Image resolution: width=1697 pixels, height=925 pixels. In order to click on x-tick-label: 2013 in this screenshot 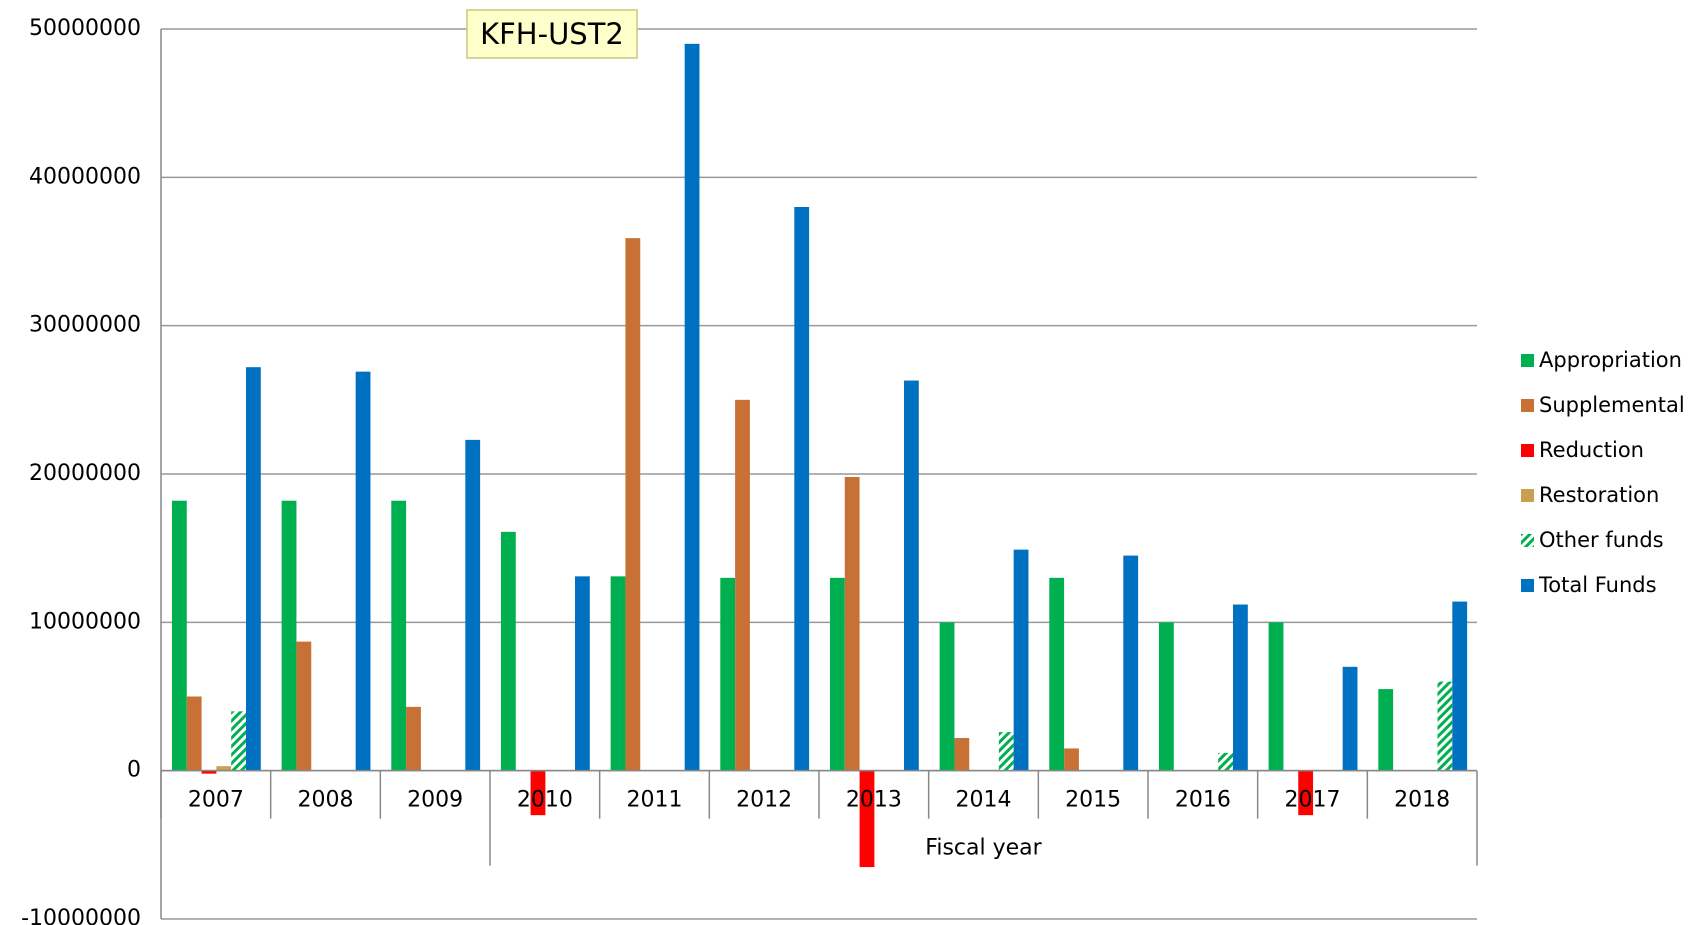, I will do `click(874, 800)`.